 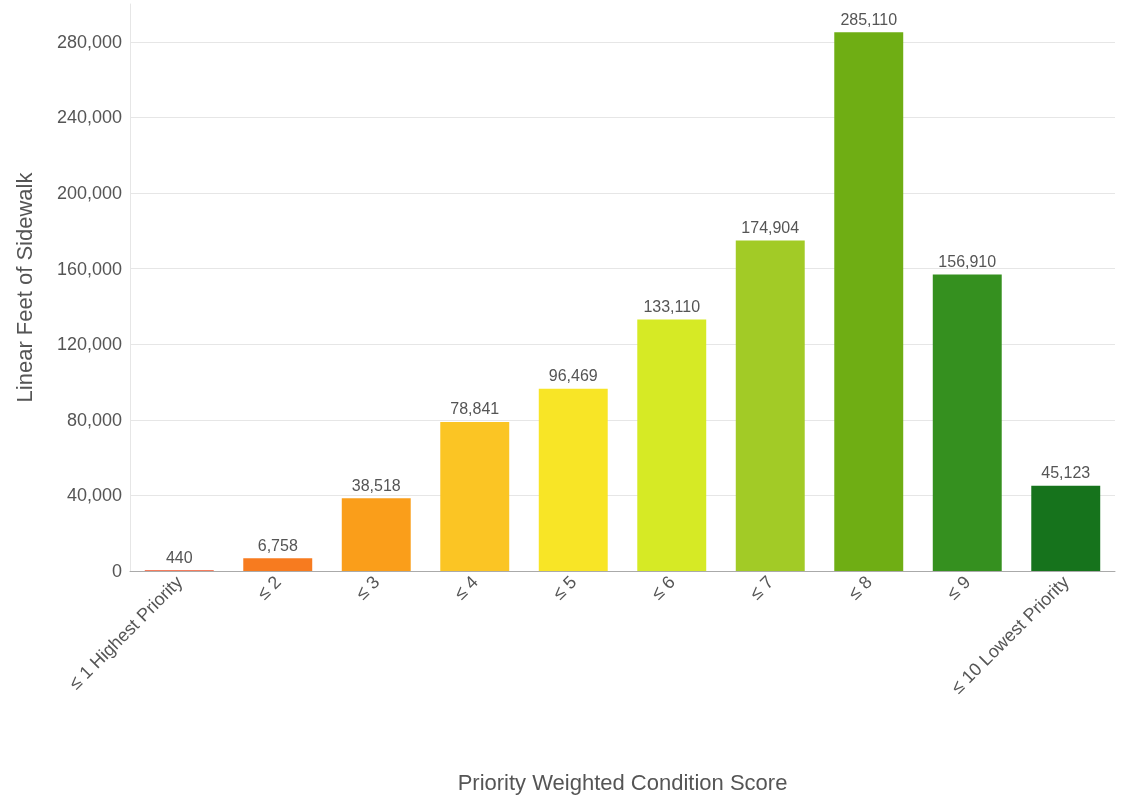 I want to click on x-tick-label: ≤ 5, so click(x=564, y=587).